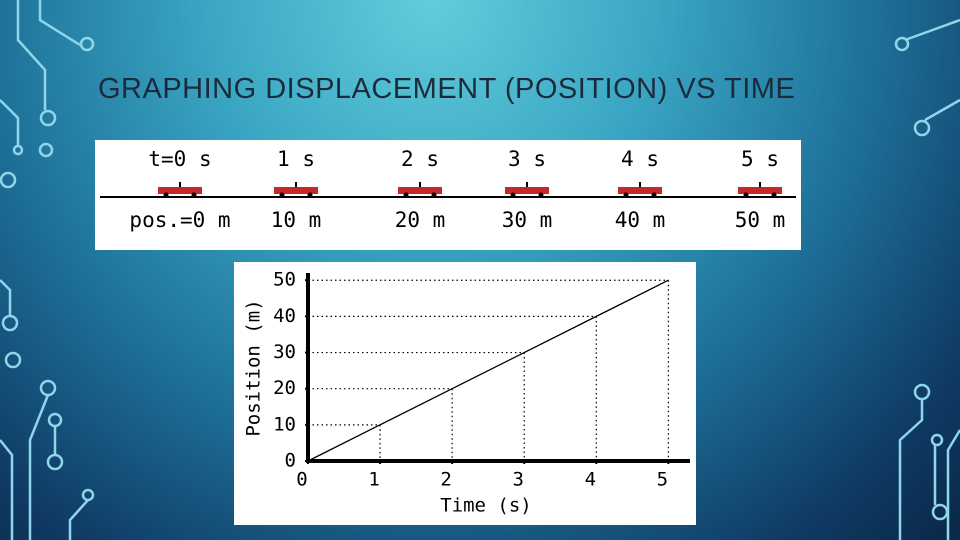 The width and height of the screenshot is (960, 540). What do you see at coordinates (448, 195) in the screenshot?
I see `diagram-panel` at bounding box center [448, 195].